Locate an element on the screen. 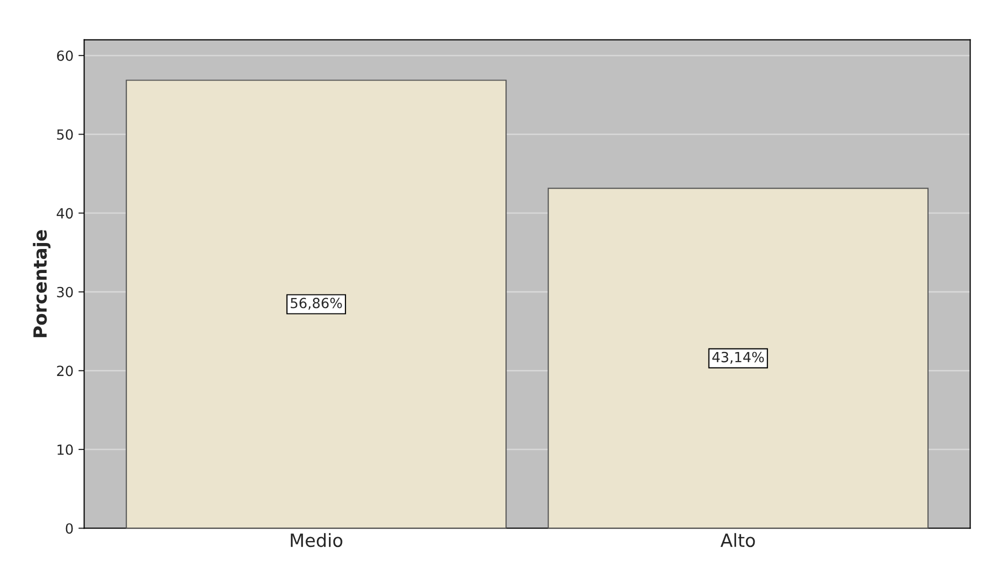 This screenshot has width=990, height=568. y-tick-label: 30 is located at coordinates (65, 292).